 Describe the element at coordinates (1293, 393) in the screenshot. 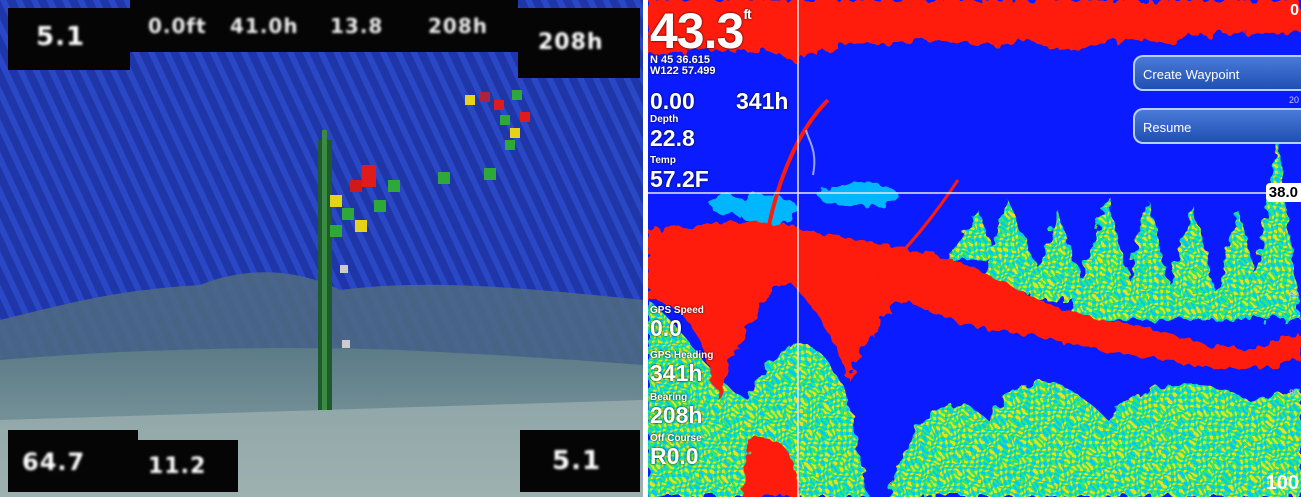

I see `scale-tick: 80` at that location.